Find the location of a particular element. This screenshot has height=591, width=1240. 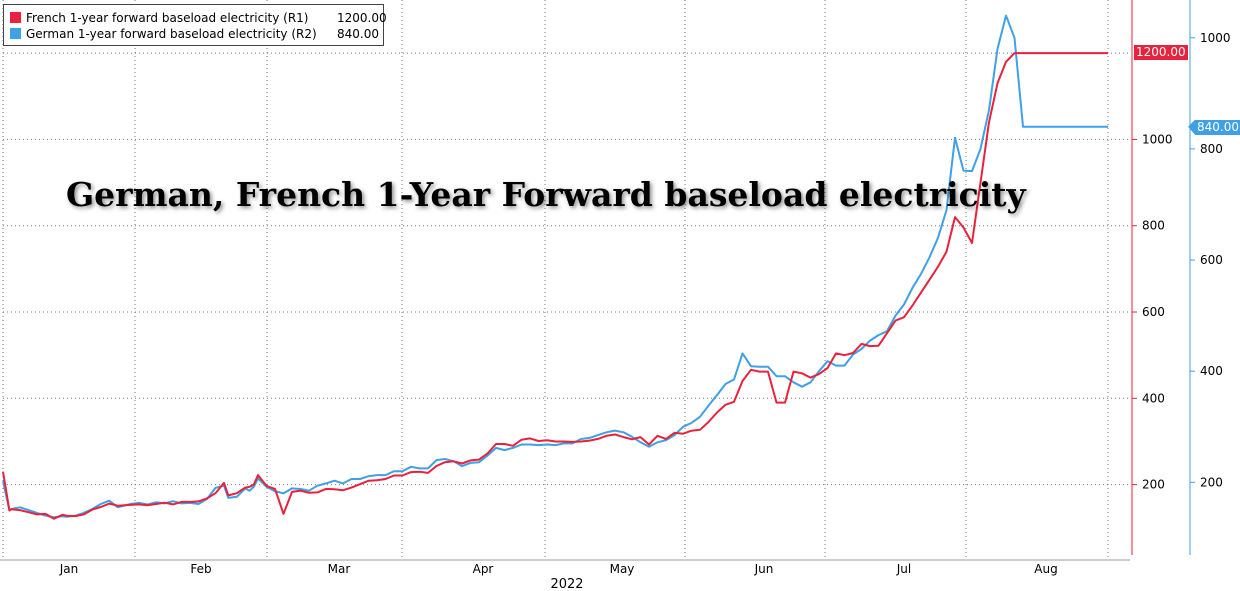

last-value-tag-german: 840.00 is located at coordinates (1217, 127).